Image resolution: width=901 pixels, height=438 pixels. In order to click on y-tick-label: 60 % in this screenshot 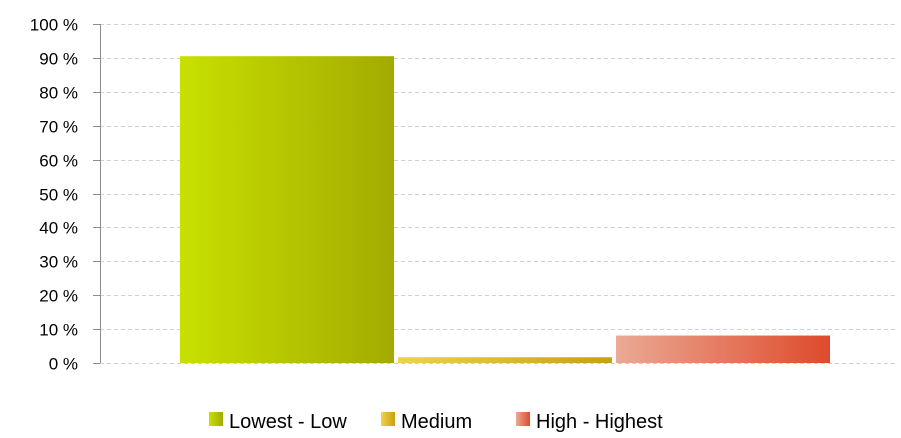, I will do `click(58, 161)`.